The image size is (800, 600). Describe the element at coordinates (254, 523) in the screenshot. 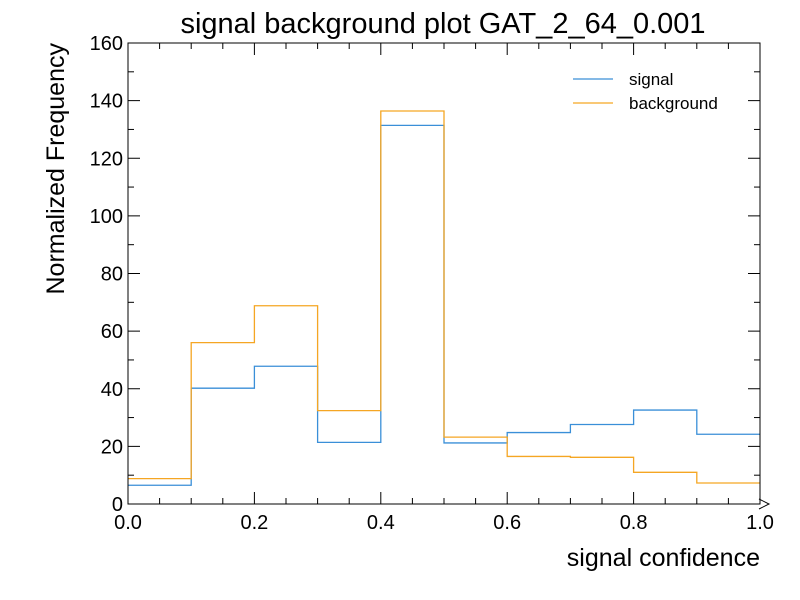

I see `x-tick-label: 0.2` at that location.